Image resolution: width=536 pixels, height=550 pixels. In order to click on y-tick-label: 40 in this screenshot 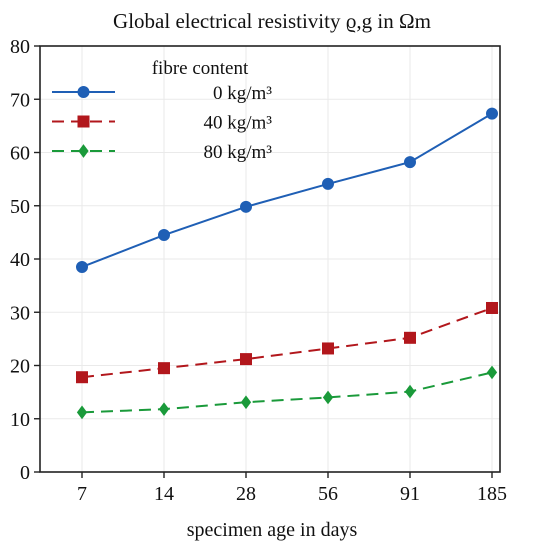, I will do `click(20, 260)`.